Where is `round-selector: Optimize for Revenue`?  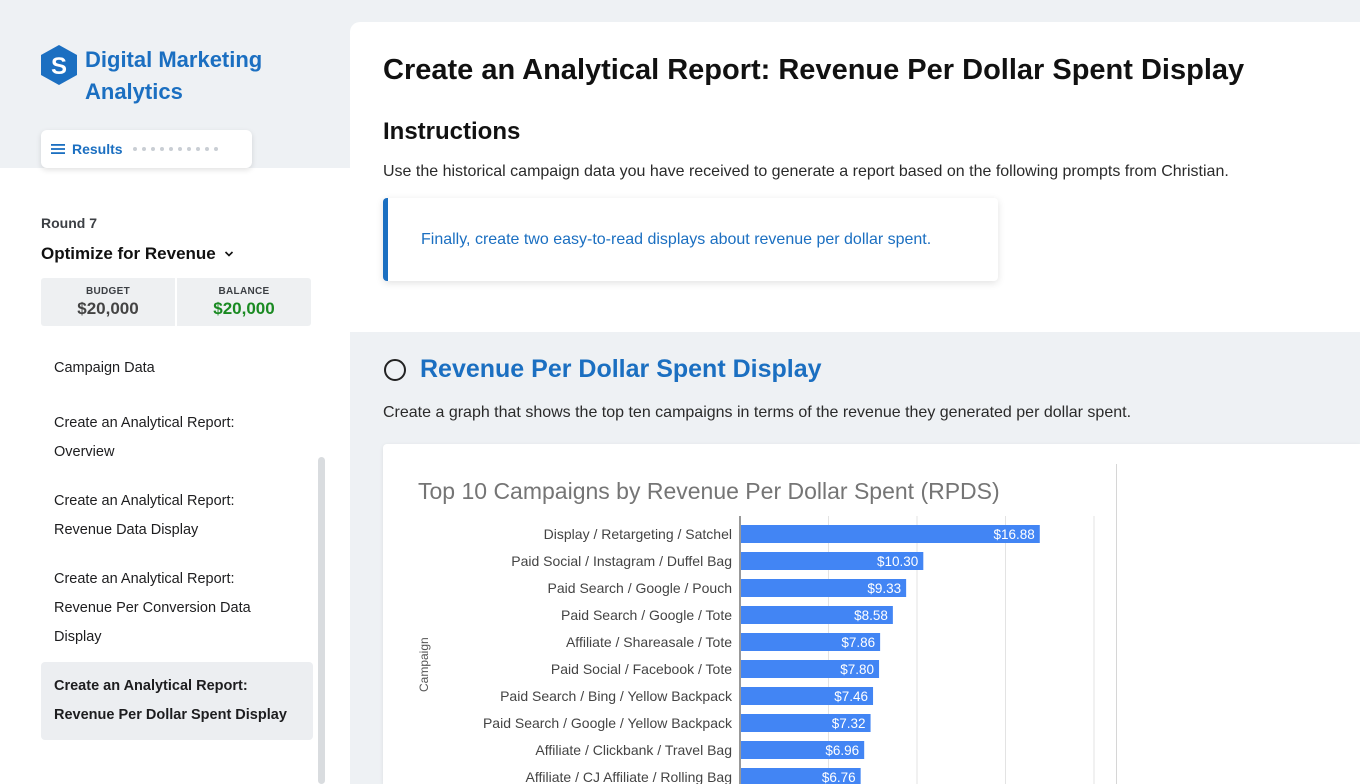 round-selector: Optimize for Revenue is located at coordinates (137, 254).